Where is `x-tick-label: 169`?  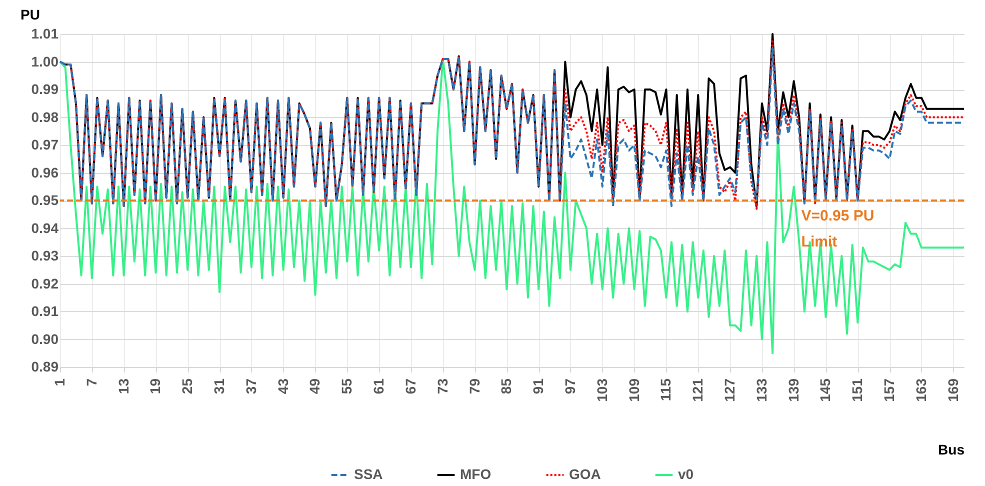
x-tick-label: 169 is located at coordinates (952, 390).